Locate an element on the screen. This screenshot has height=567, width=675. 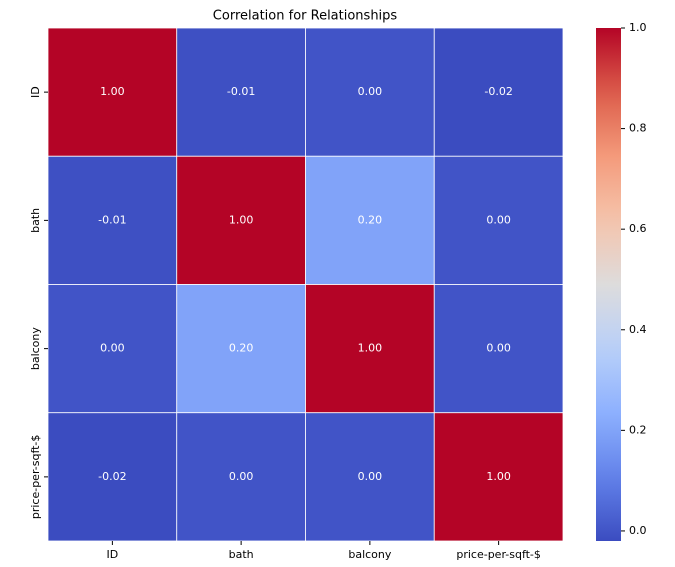
x-tick-label: ID is located at coordinates (113, 554).